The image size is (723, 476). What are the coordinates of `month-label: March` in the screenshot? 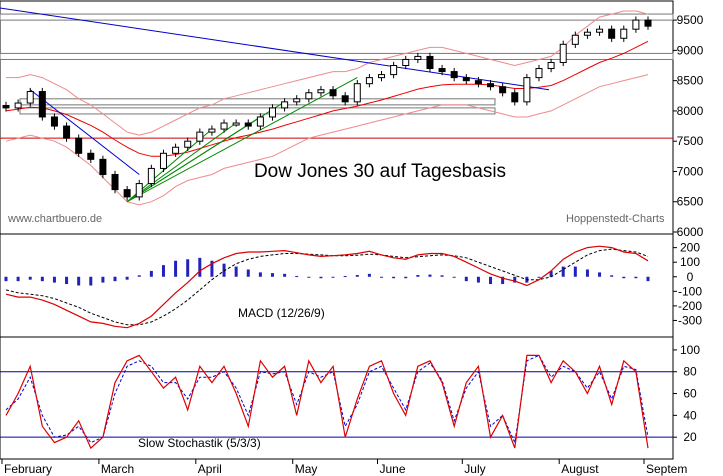 It's located at (117, 469).